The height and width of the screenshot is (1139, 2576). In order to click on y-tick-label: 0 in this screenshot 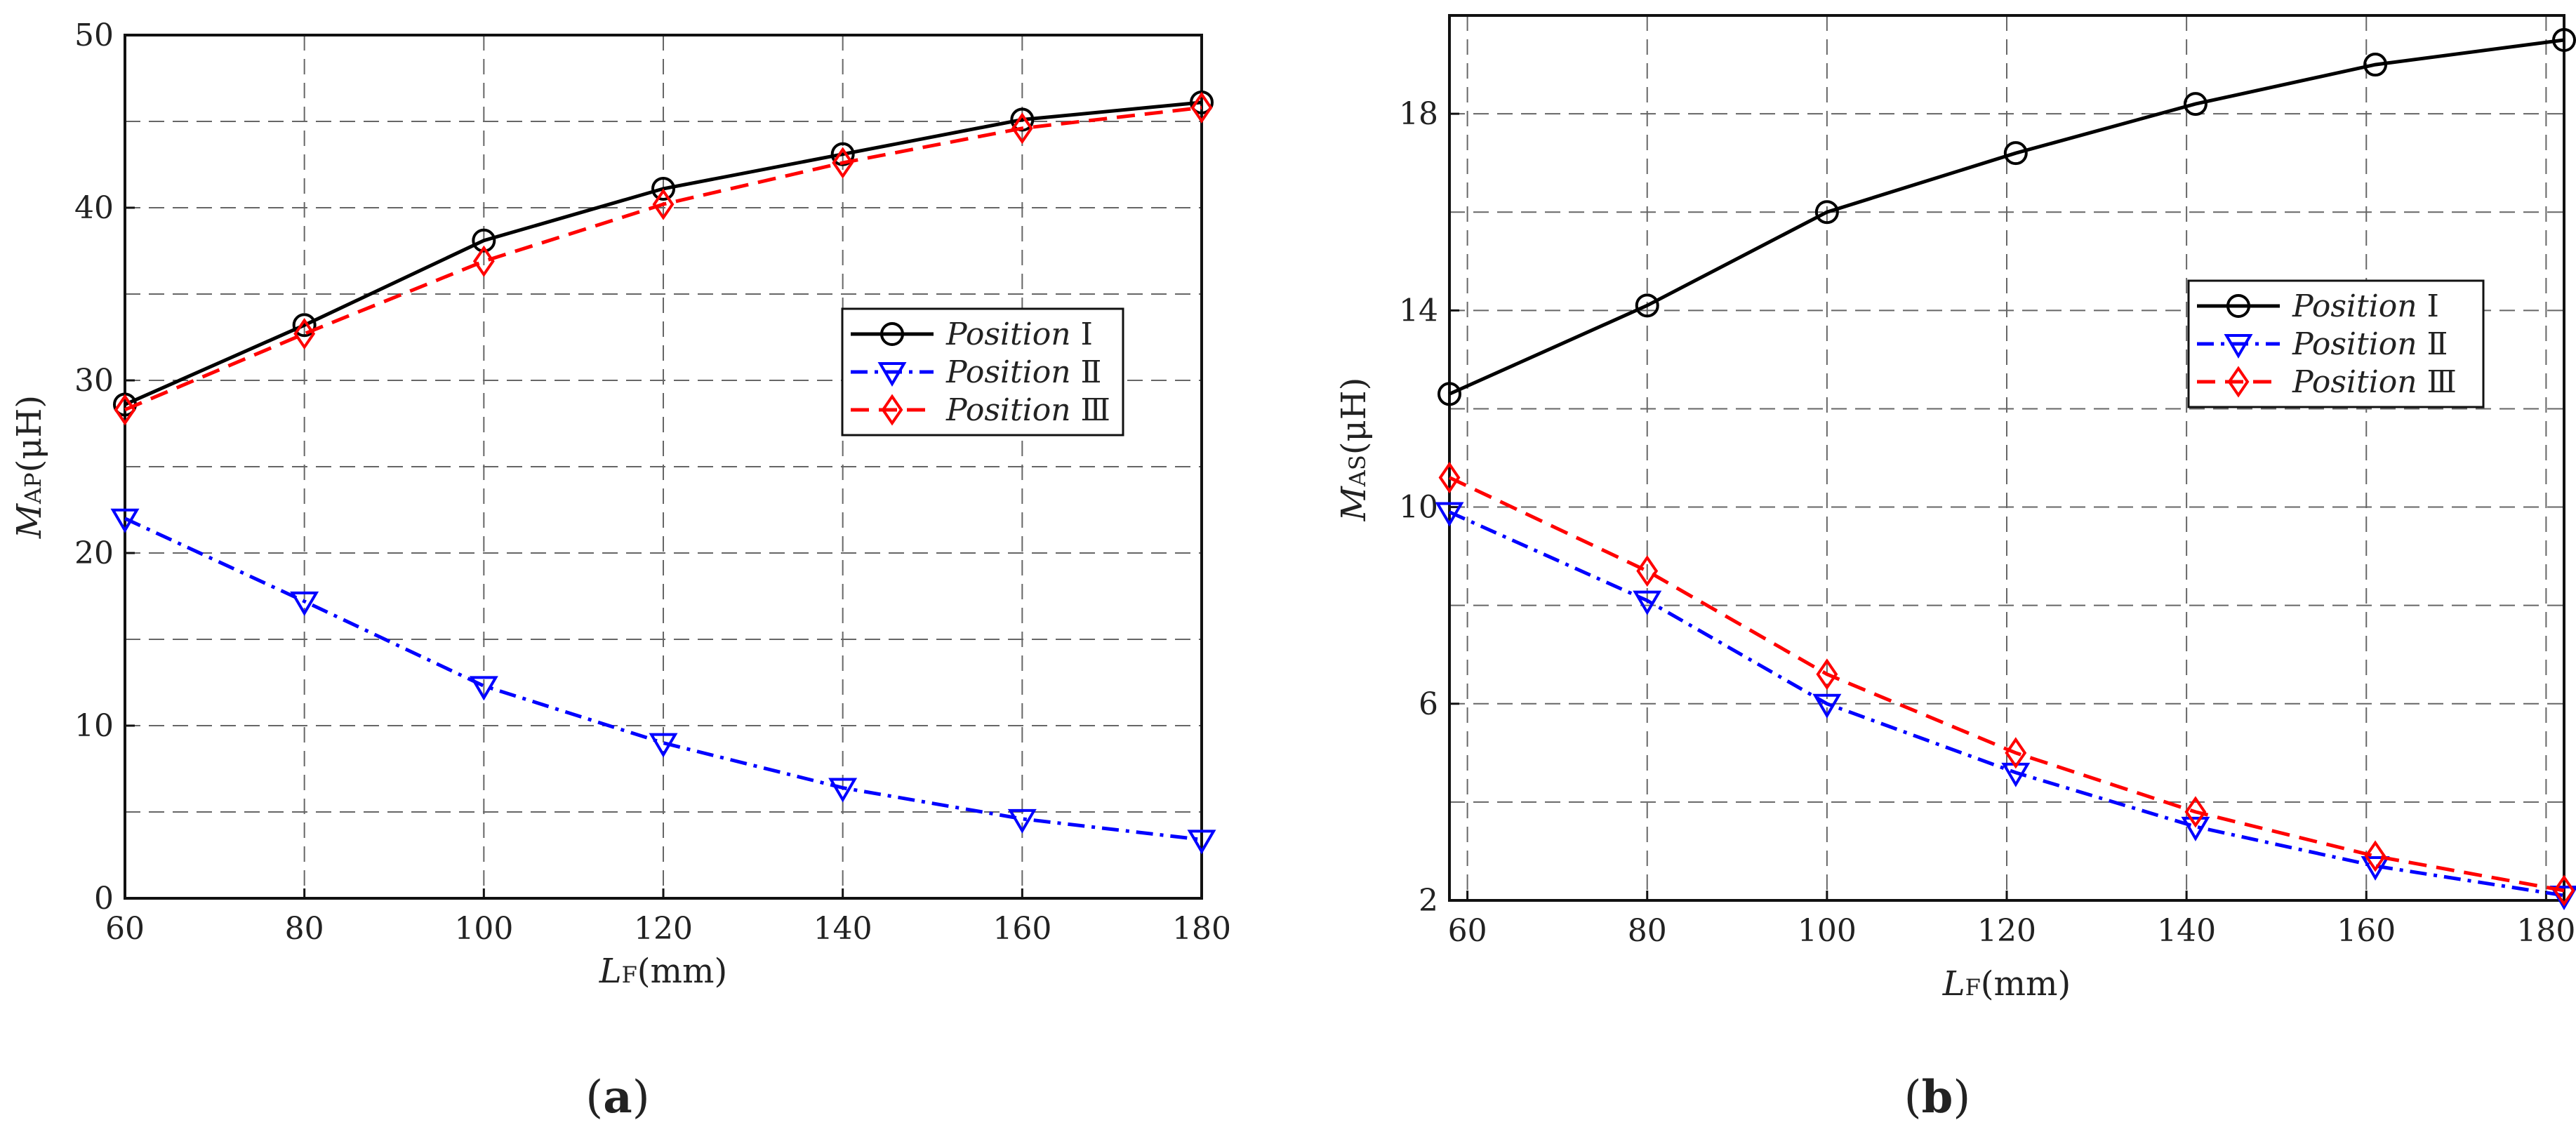, I will do `click(104, 899)`.